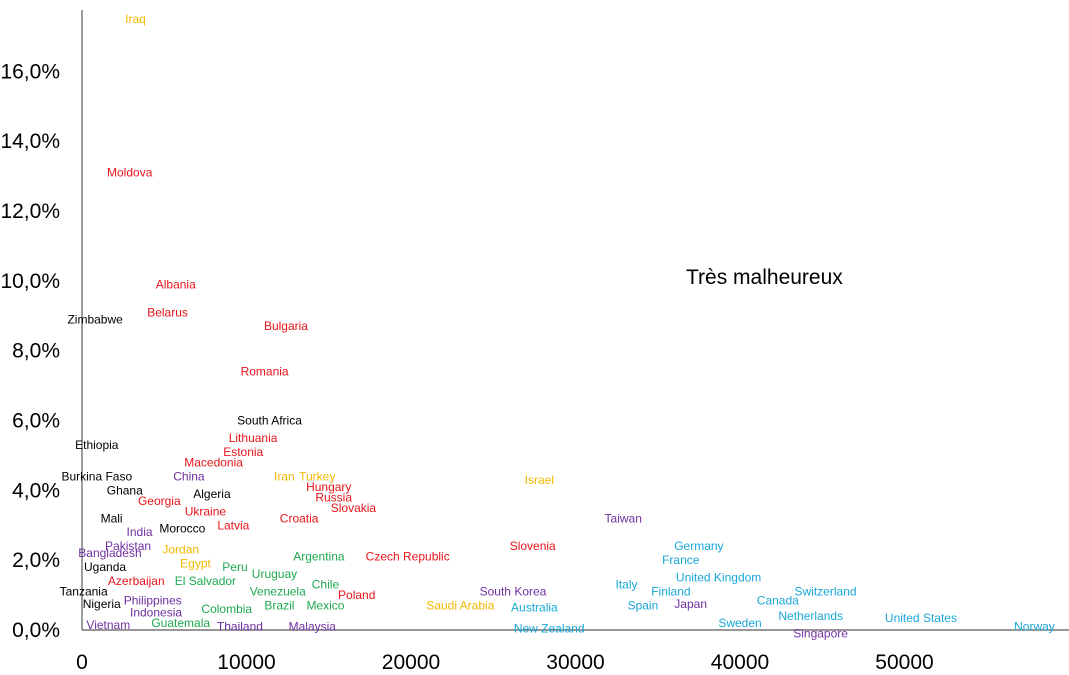 The height and width of the screenshot is (675, 1069). What do you see at coordinates (159, 501) in the screenshot?
I see `data-point-label: Georgia` at bounding box center [159, 501].